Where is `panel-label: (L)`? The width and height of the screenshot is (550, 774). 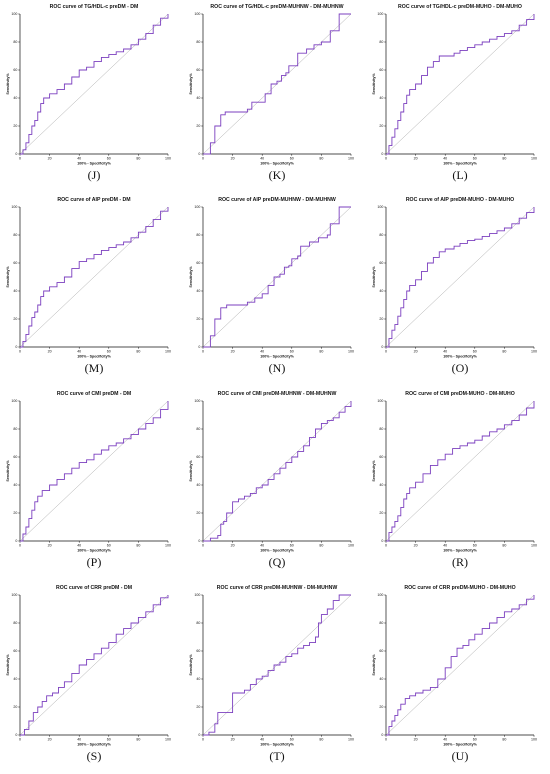 panel-label: (L) is located at coordinates (460, 175).